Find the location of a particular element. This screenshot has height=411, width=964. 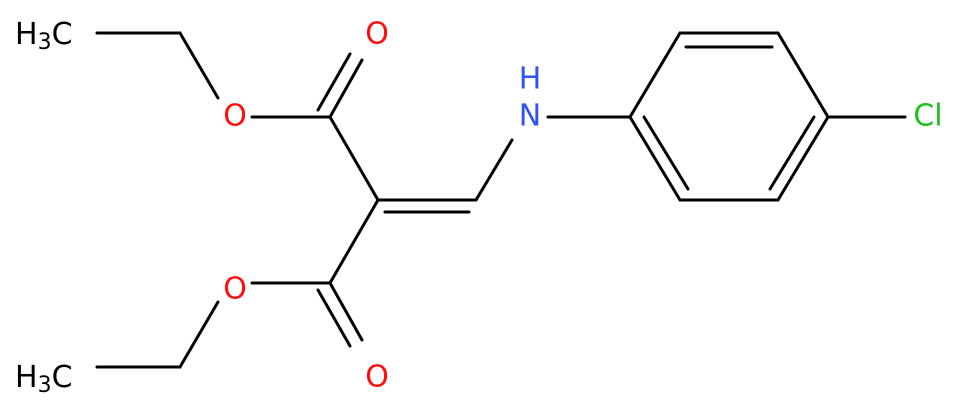

atom-label: N is located at coordinates (530, 116).